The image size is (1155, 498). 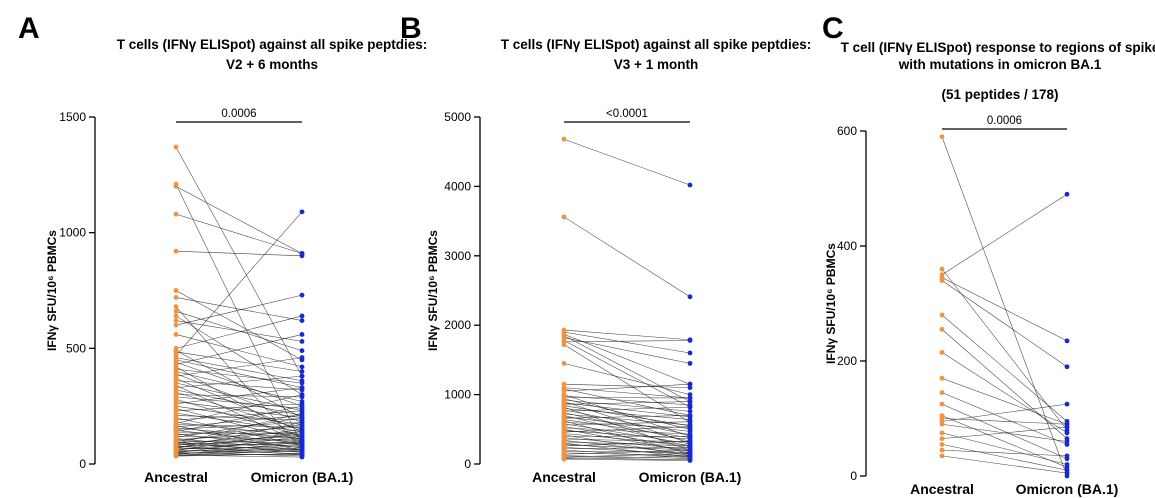 I want to click on panel-c-y-tick-label: 0, so click(x=853, y=476).